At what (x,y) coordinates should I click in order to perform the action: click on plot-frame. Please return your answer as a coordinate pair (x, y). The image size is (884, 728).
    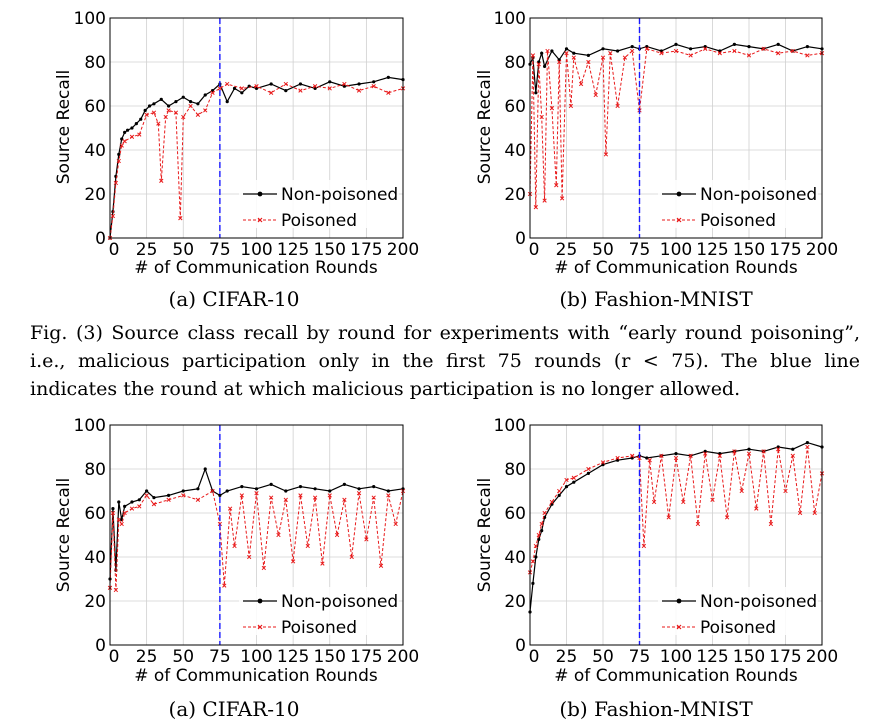
    Looking at the image, I should click on (256, 128).